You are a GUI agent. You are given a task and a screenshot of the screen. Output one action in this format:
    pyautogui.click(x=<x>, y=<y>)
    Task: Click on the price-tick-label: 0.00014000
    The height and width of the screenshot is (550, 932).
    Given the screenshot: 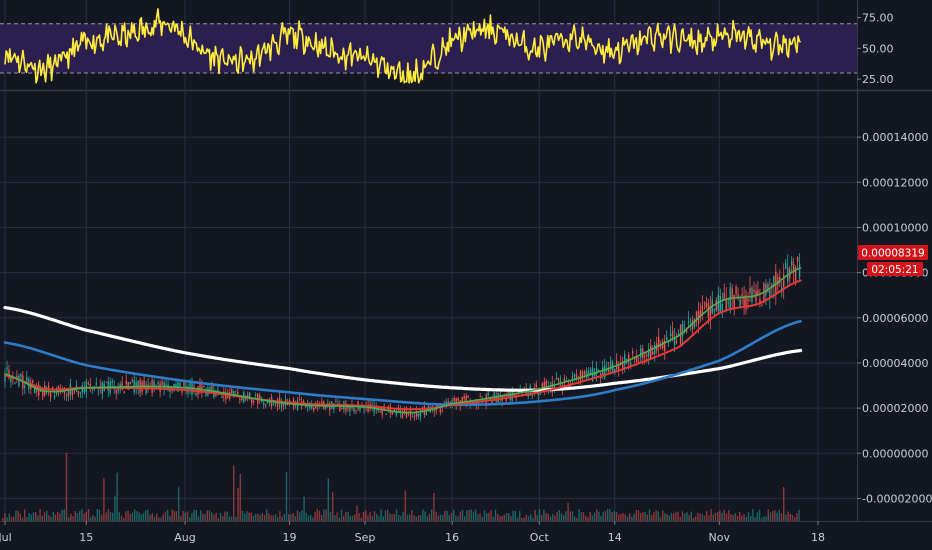 What is the action you would take?
    pyautogui.click(x=895, y=137)
    